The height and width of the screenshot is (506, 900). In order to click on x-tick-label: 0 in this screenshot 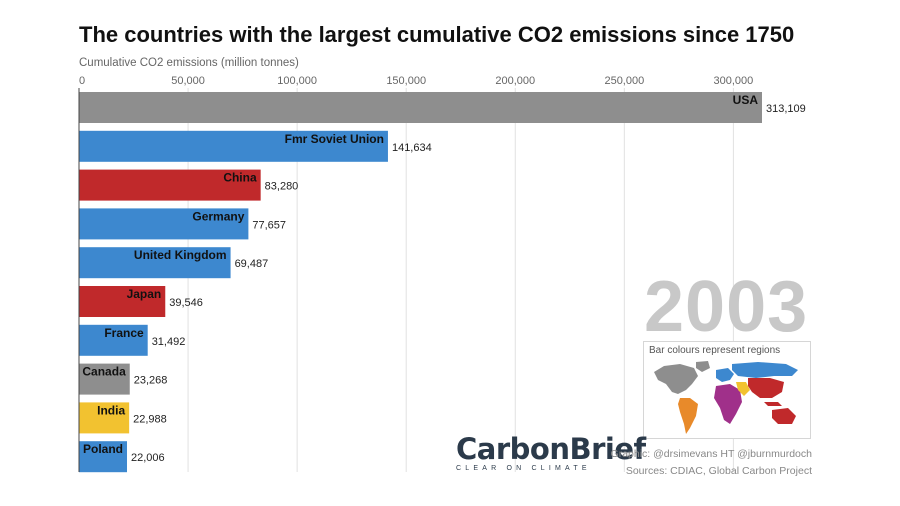, I will do `click(82, 81)`.